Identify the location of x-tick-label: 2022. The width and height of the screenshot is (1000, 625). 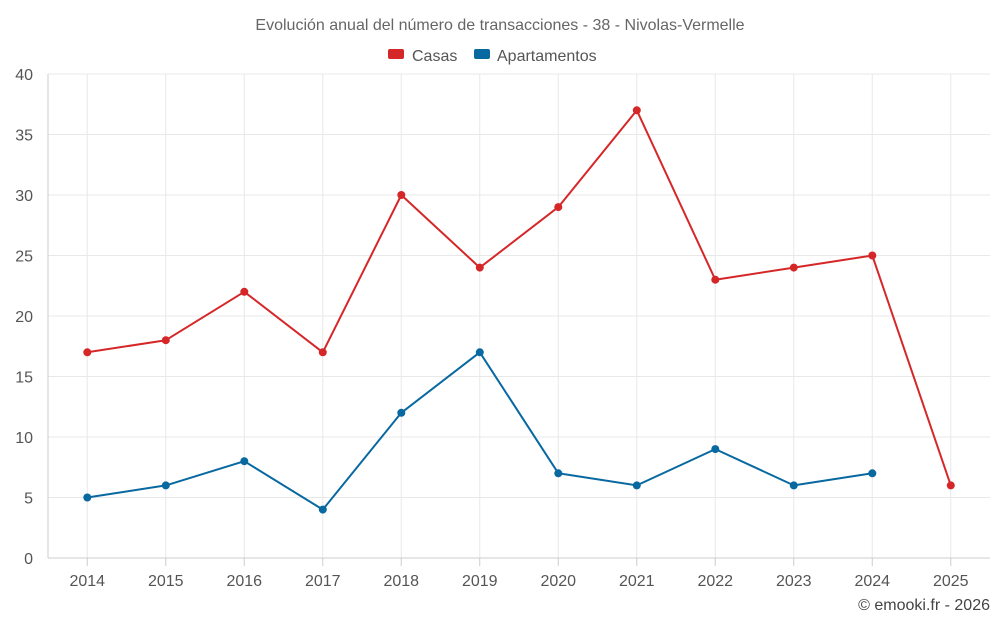
(715, 581).